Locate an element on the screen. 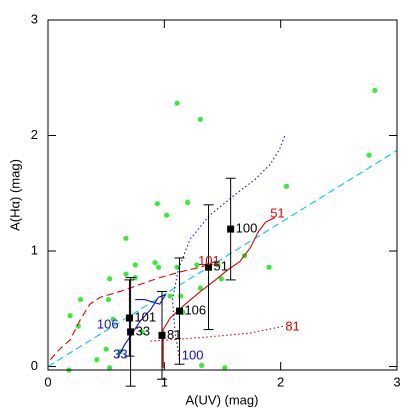 The height and width of the screenshot is (415, 415). point-label: 106 is located at coordinates (195, 310).